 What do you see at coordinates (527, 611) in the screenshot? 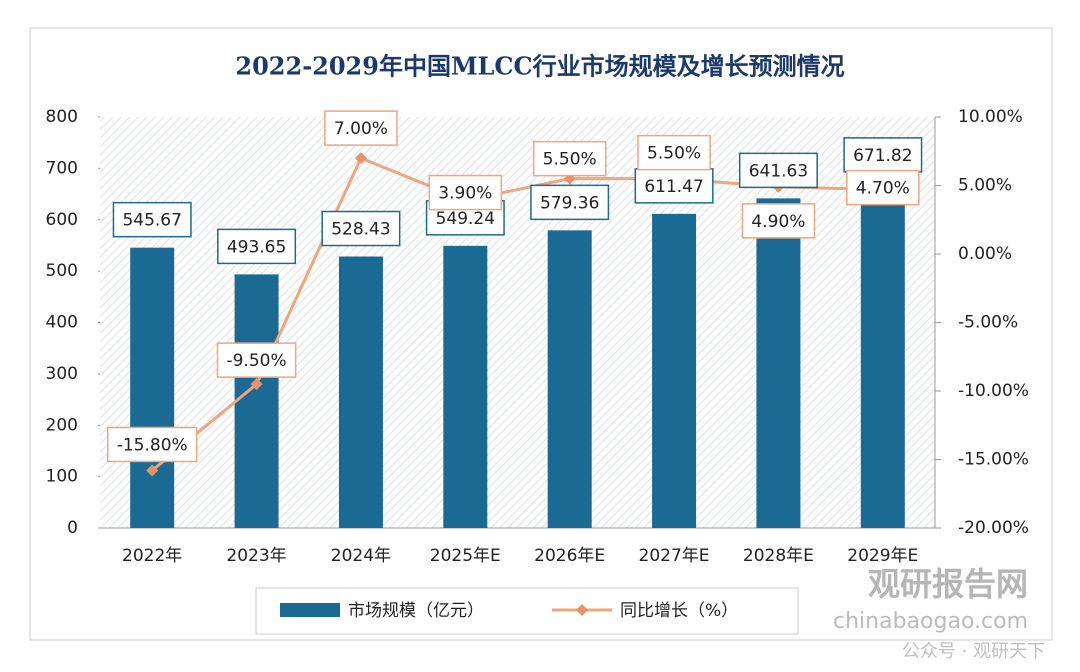
I see `legend-box` at bounding box center [527, 611].